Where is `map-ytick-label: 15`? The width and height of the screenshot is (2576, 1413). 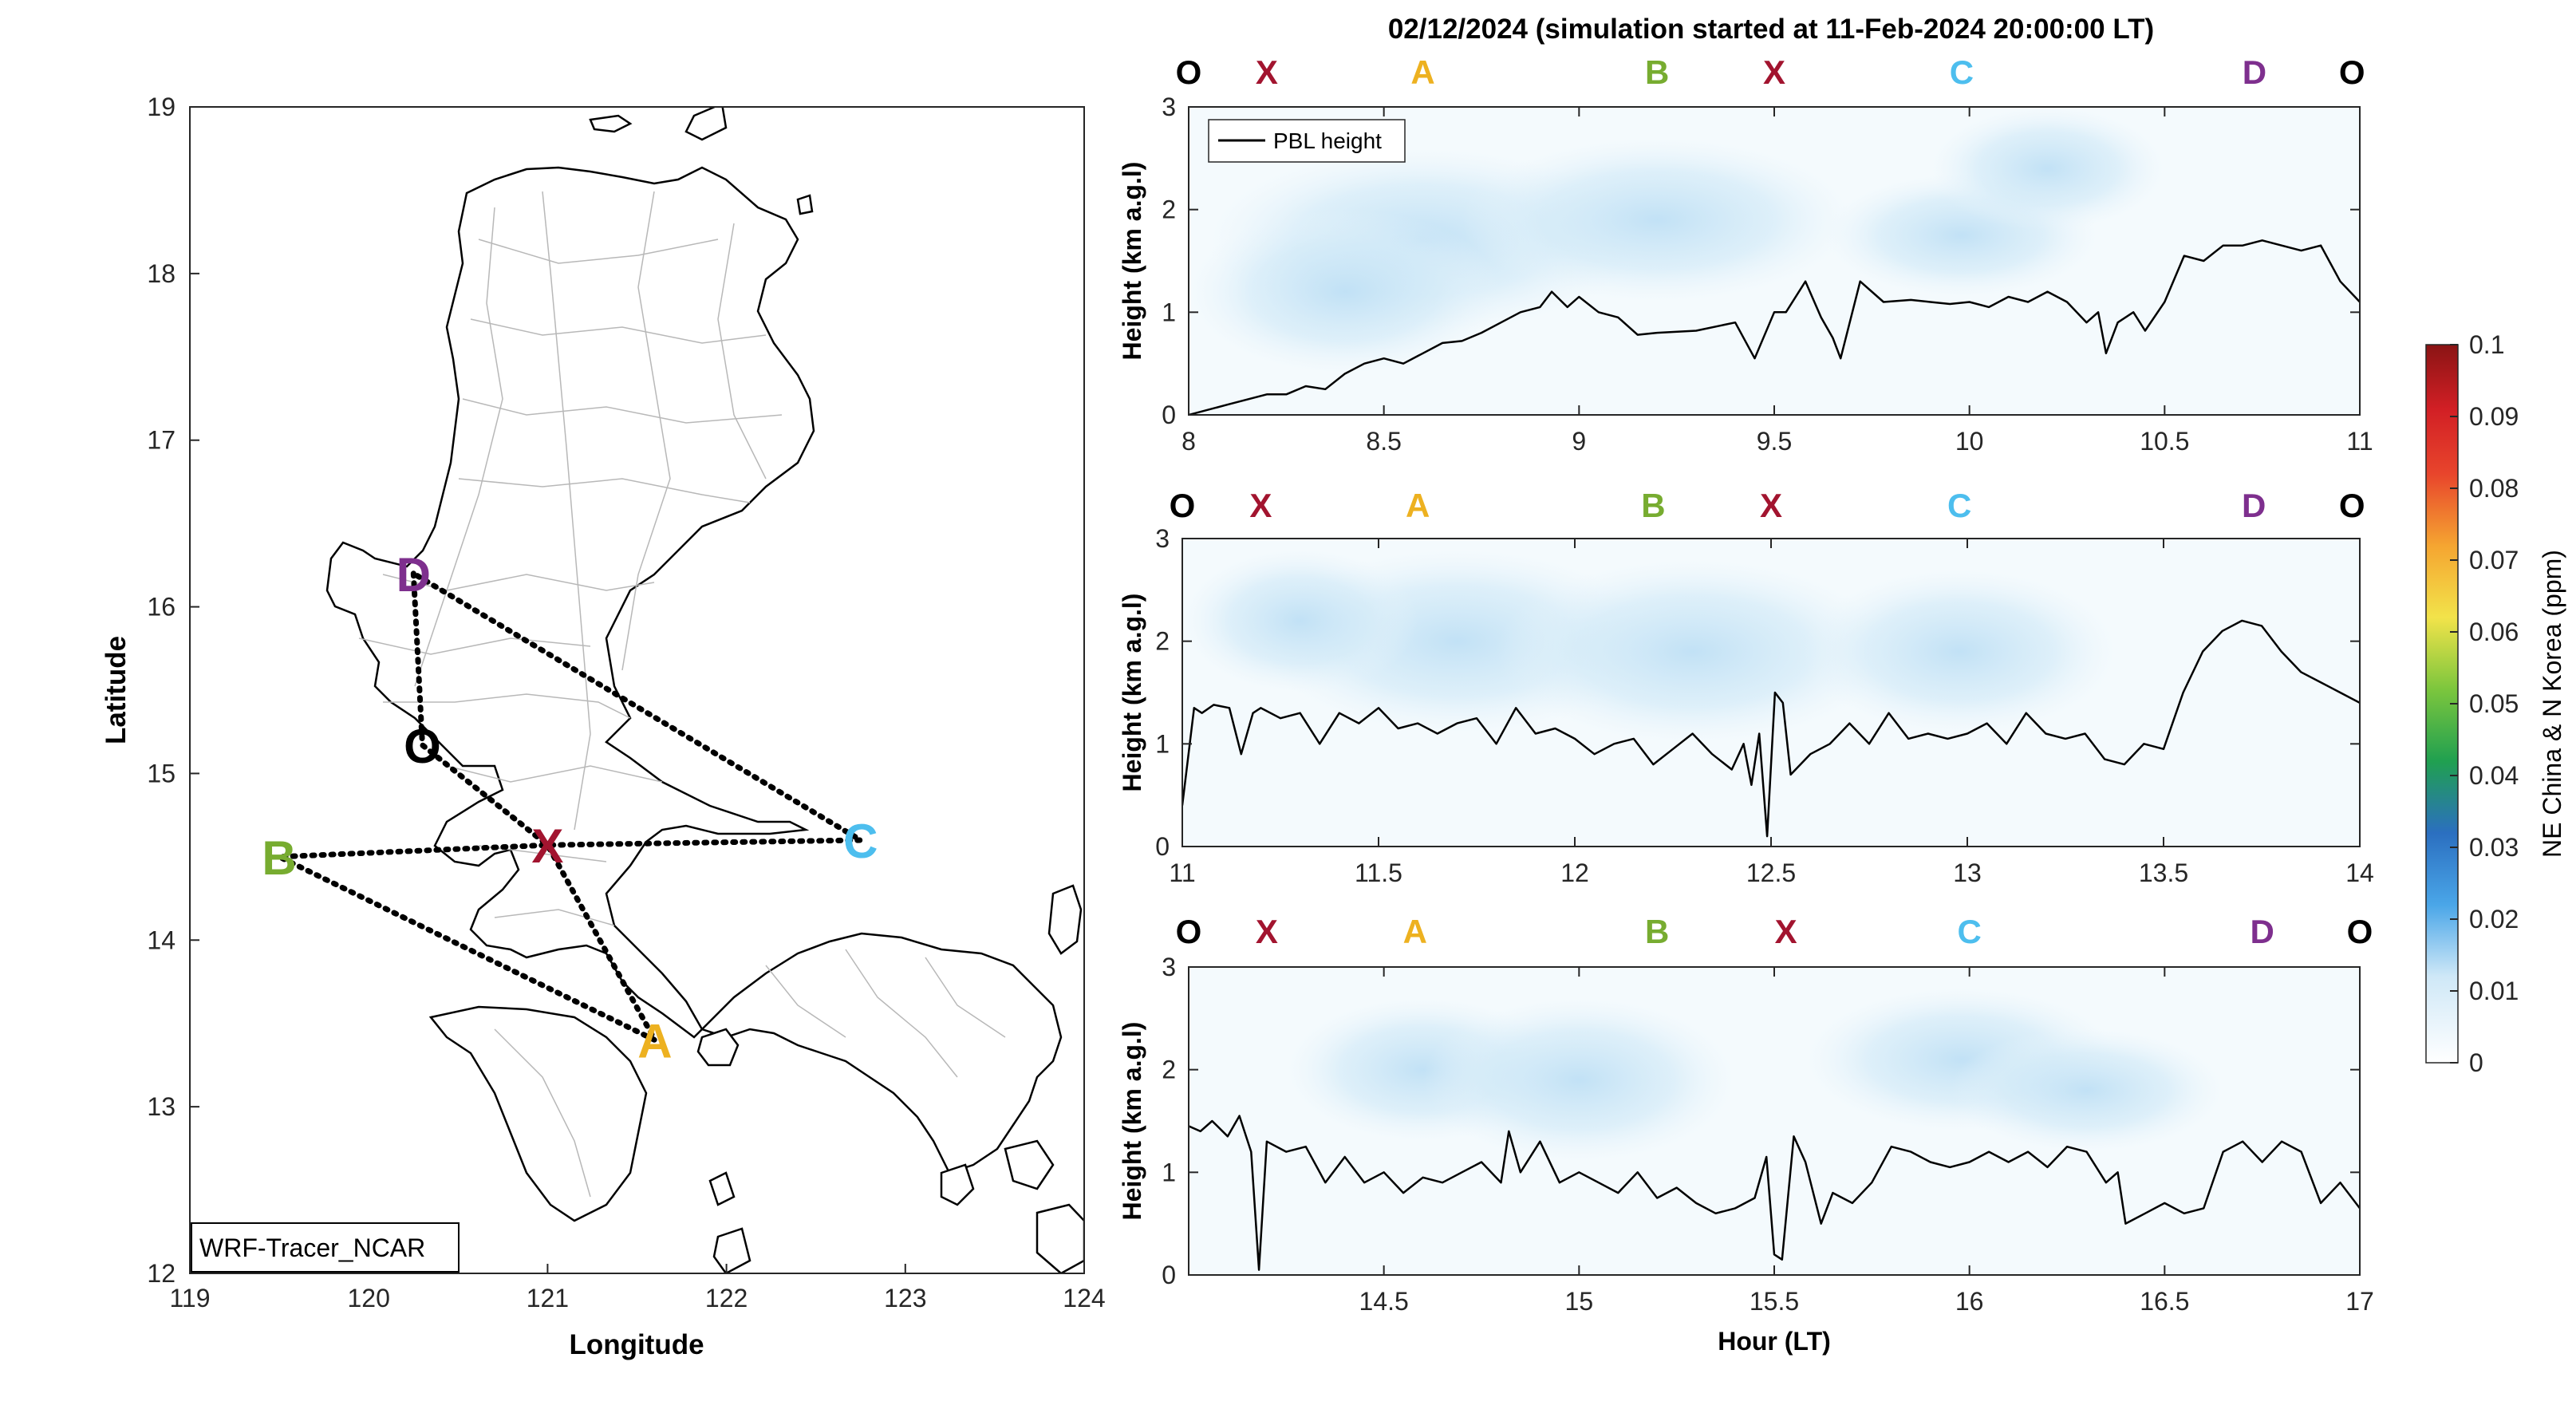
map-ytick-label: 15 is located at coordinates (161, 773).